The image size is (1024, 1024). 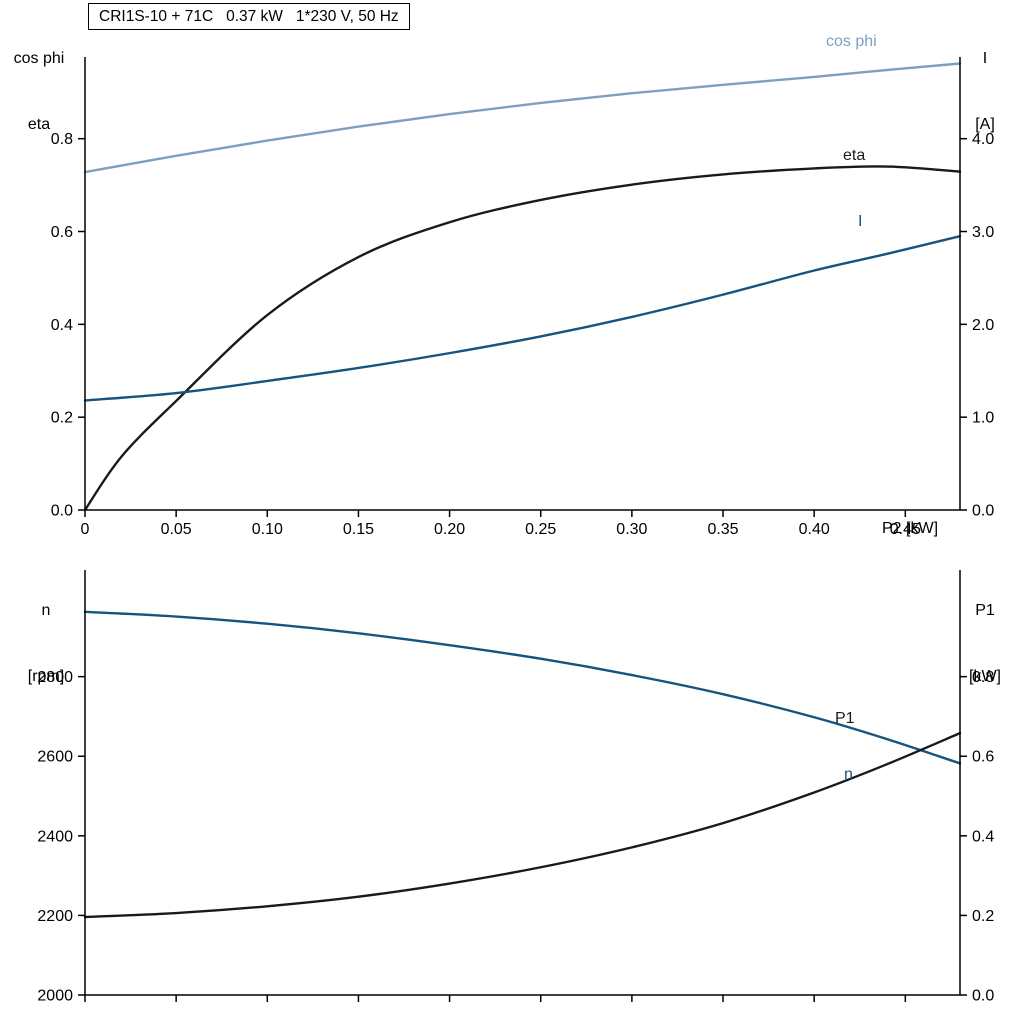 I want to click on right-tick-label: 0.8, so click(x=983, y=677).